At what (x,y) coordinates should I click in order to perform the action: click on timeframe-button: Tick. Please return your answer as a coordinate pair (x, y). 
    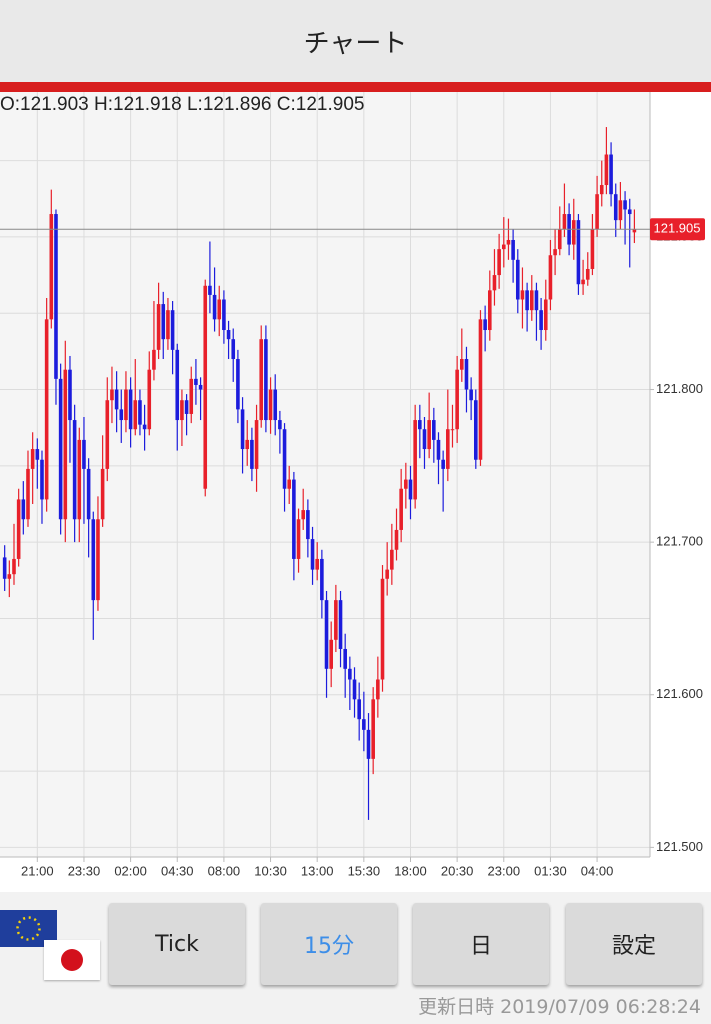
    Looking at the image, I should click on (177, 944).